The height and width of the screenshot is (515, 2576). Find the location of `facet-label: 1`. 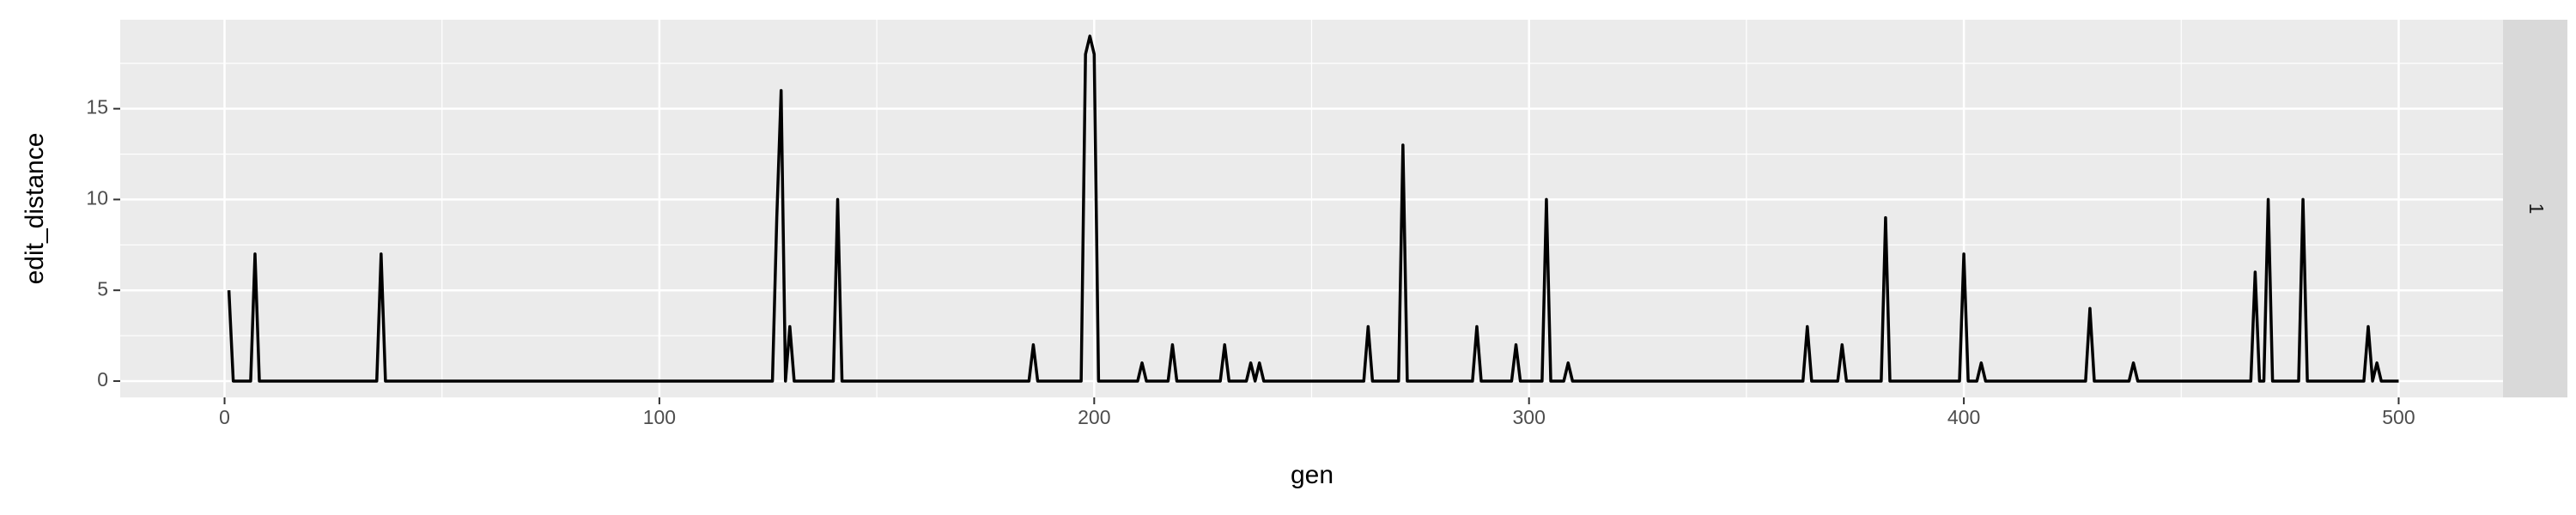

facet-label: 1 is located at coordinates (2536, 209).